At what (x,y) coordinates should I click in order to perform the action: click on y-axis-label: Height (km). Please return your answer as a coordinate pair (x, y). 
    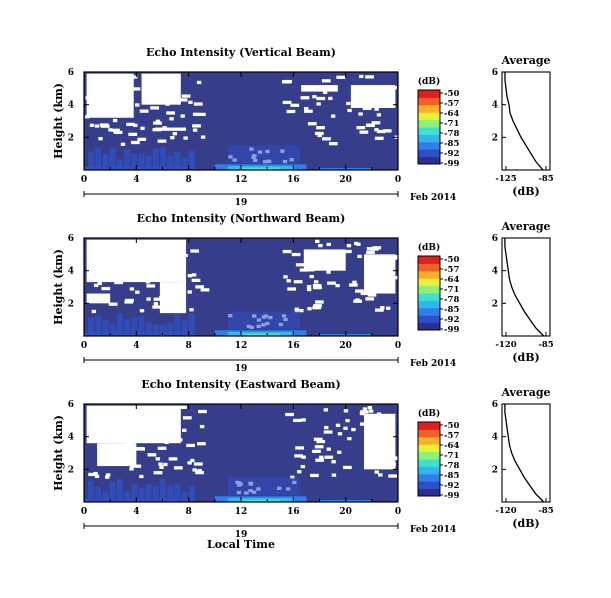
    Looking at the image, I should click on (58, 287).